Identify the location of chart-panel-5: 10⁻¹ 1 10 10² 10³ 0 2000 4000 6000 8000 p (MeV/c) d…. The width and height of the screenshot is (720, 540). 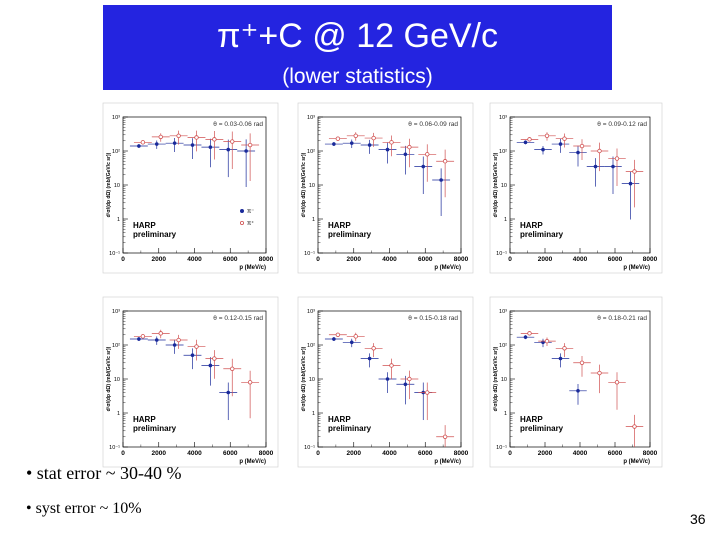
(385, 382).